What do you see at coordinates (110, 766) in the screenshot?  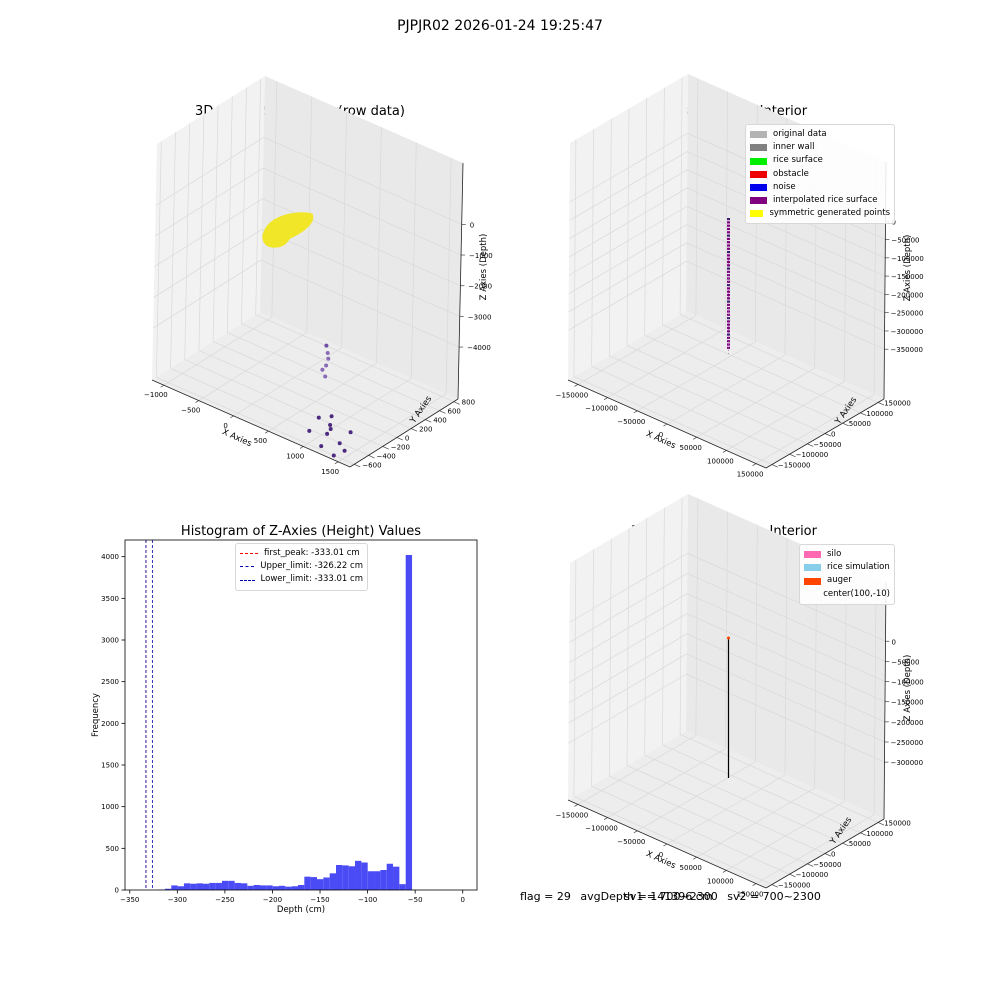 I see `y-tick-label: 1500` at bounding box center [110, 766].